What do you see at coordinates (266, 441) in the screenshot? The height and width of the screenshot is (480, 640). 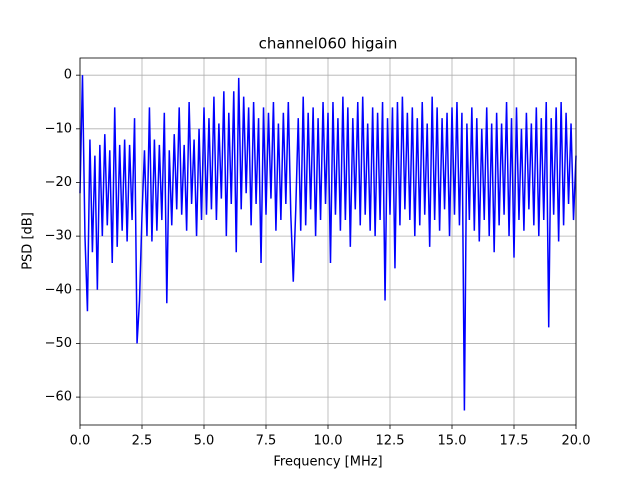 I see `x-tick-label: 7.5` at bounding box center [266, 441].